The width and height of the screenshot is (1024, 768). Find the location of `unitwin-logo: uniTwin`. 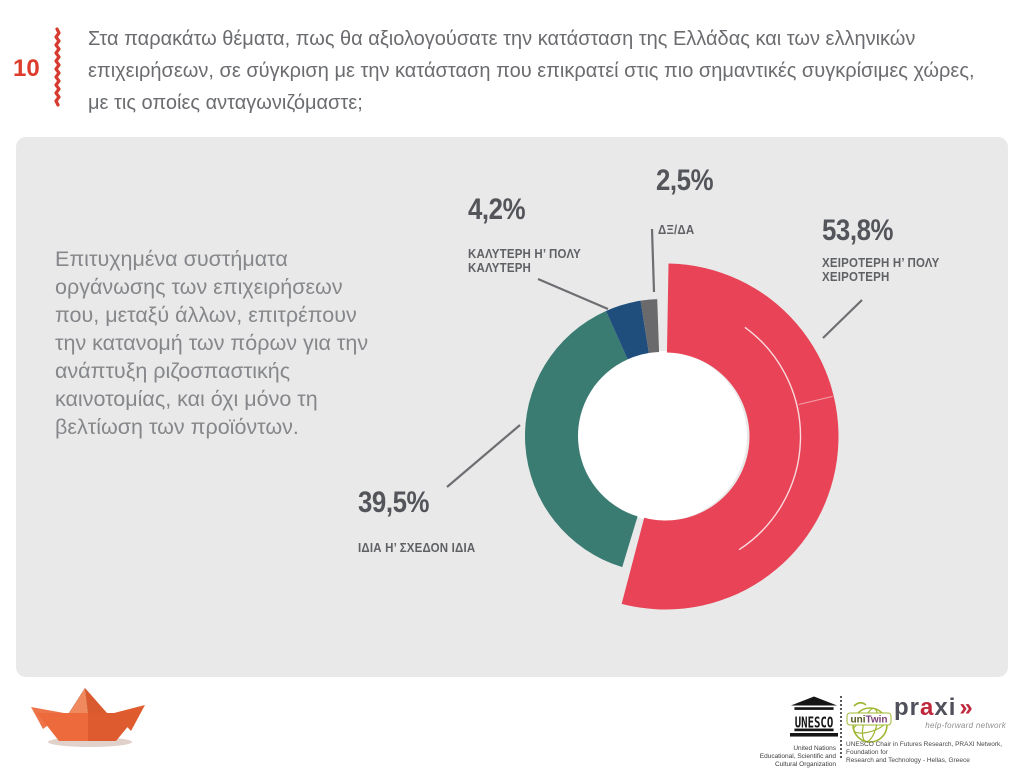

unitwin-logo: uniTwin is located at coordinates (869, 722).